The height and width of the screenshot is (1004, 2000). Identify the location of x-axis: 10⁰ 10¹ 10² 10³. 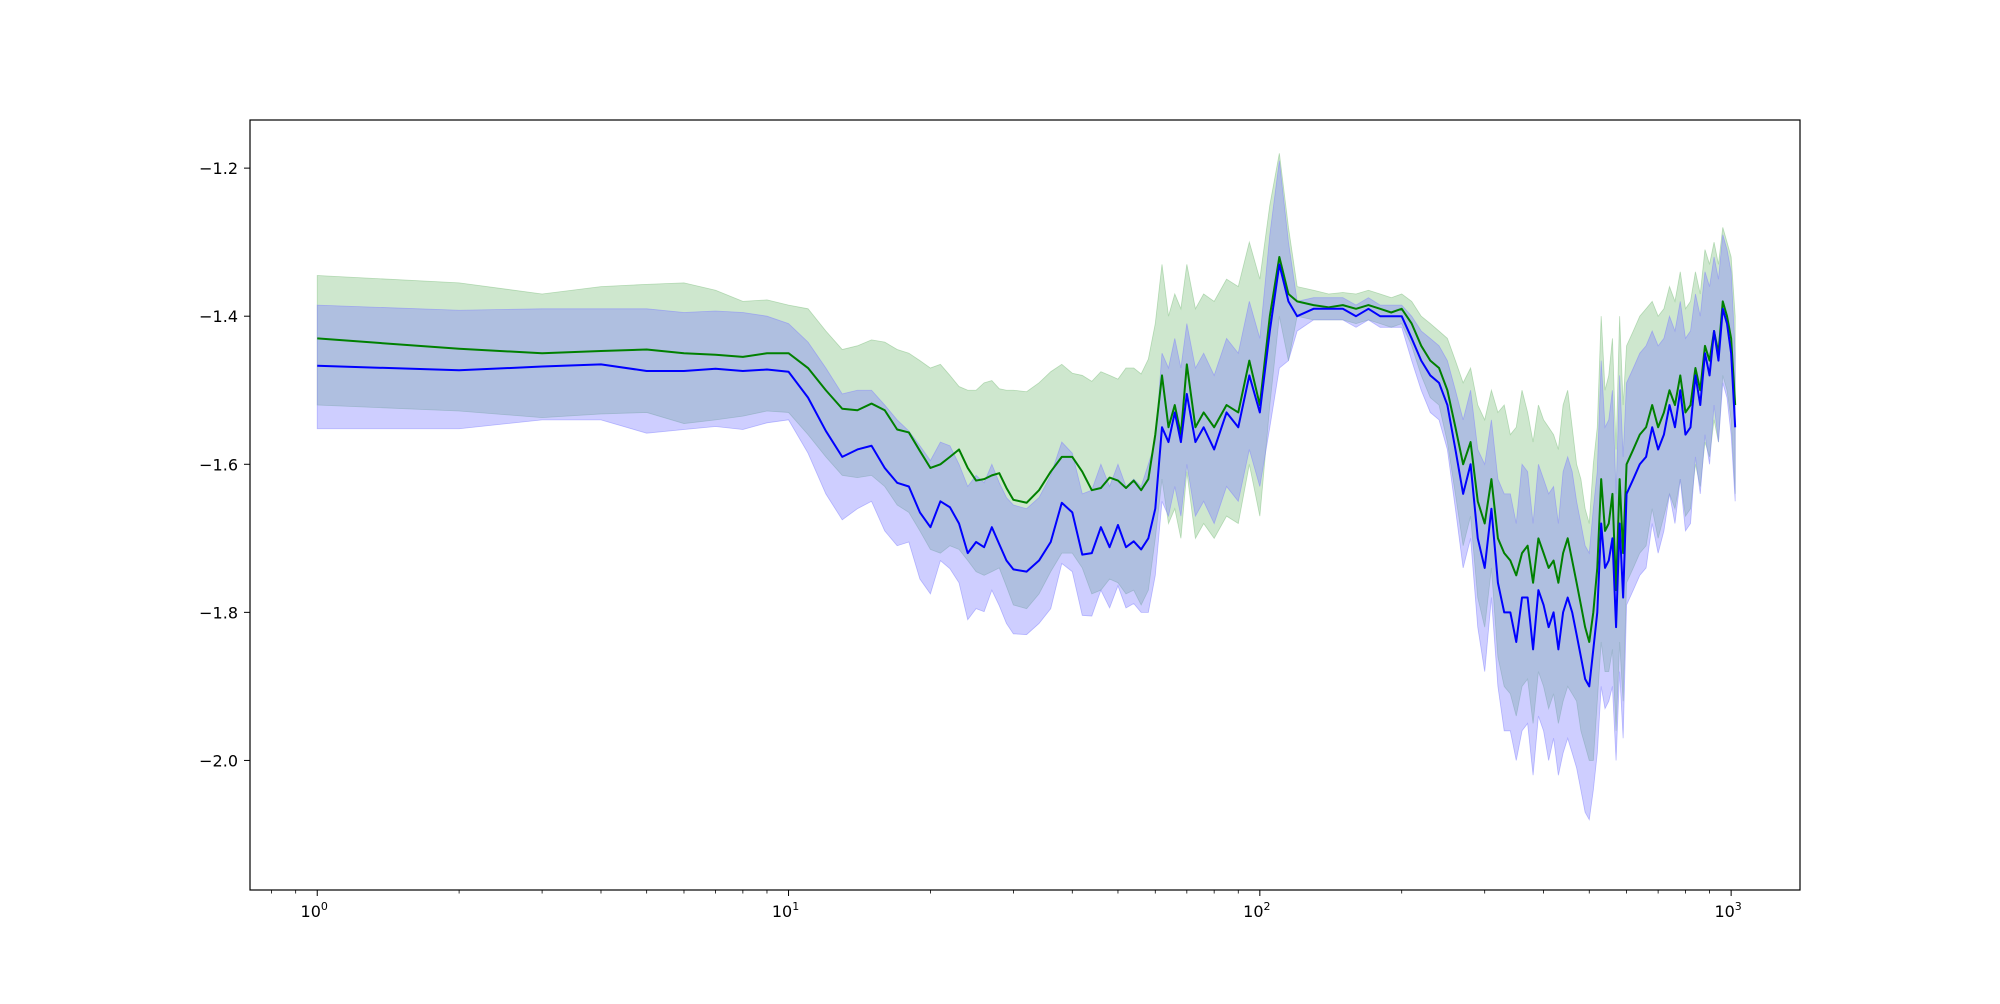
(1006, 905).